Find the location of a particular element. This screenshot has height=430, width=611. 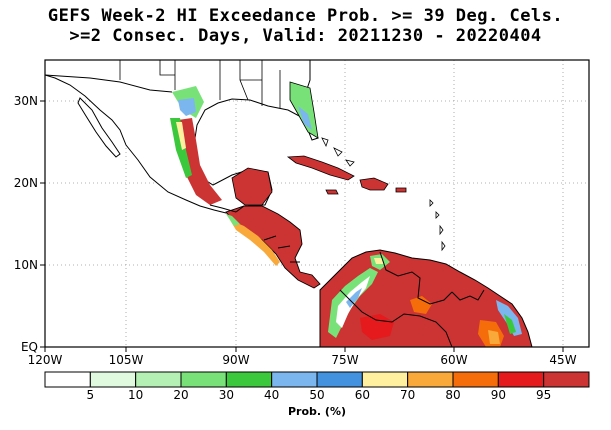

lon-label-75w: 75W is located at coordinates (344, 360).